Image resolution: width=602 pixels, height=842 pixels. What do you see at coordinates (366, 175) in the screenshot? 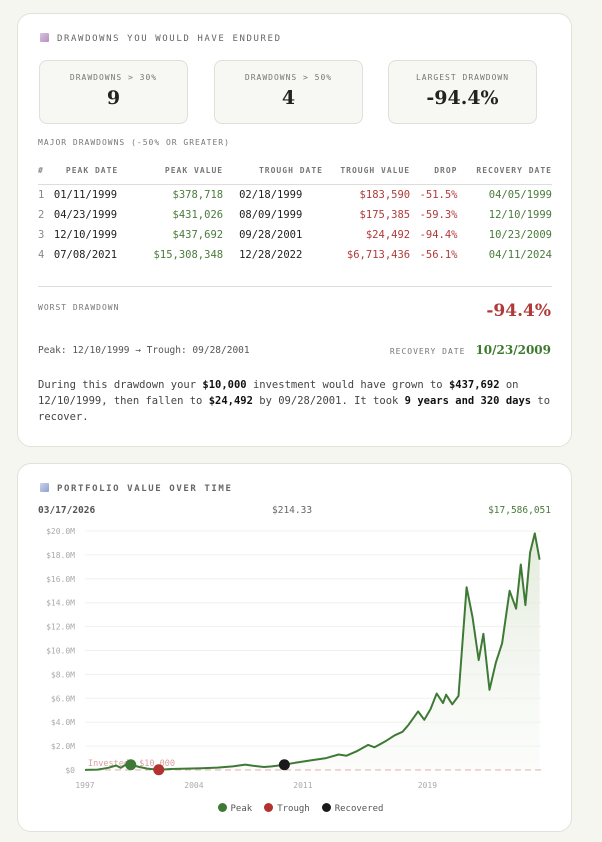
I see `column-header: TROUGH VALUE` at bounding box center [366, 175].